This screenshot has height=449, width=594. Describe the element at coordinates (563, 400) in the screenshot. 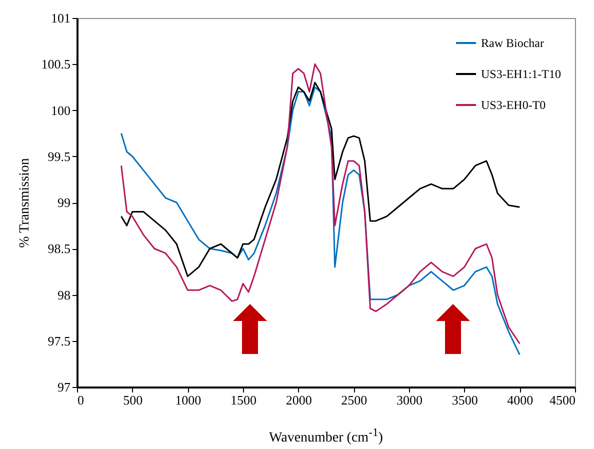

I see `x-tick-label: 4500` at that location.